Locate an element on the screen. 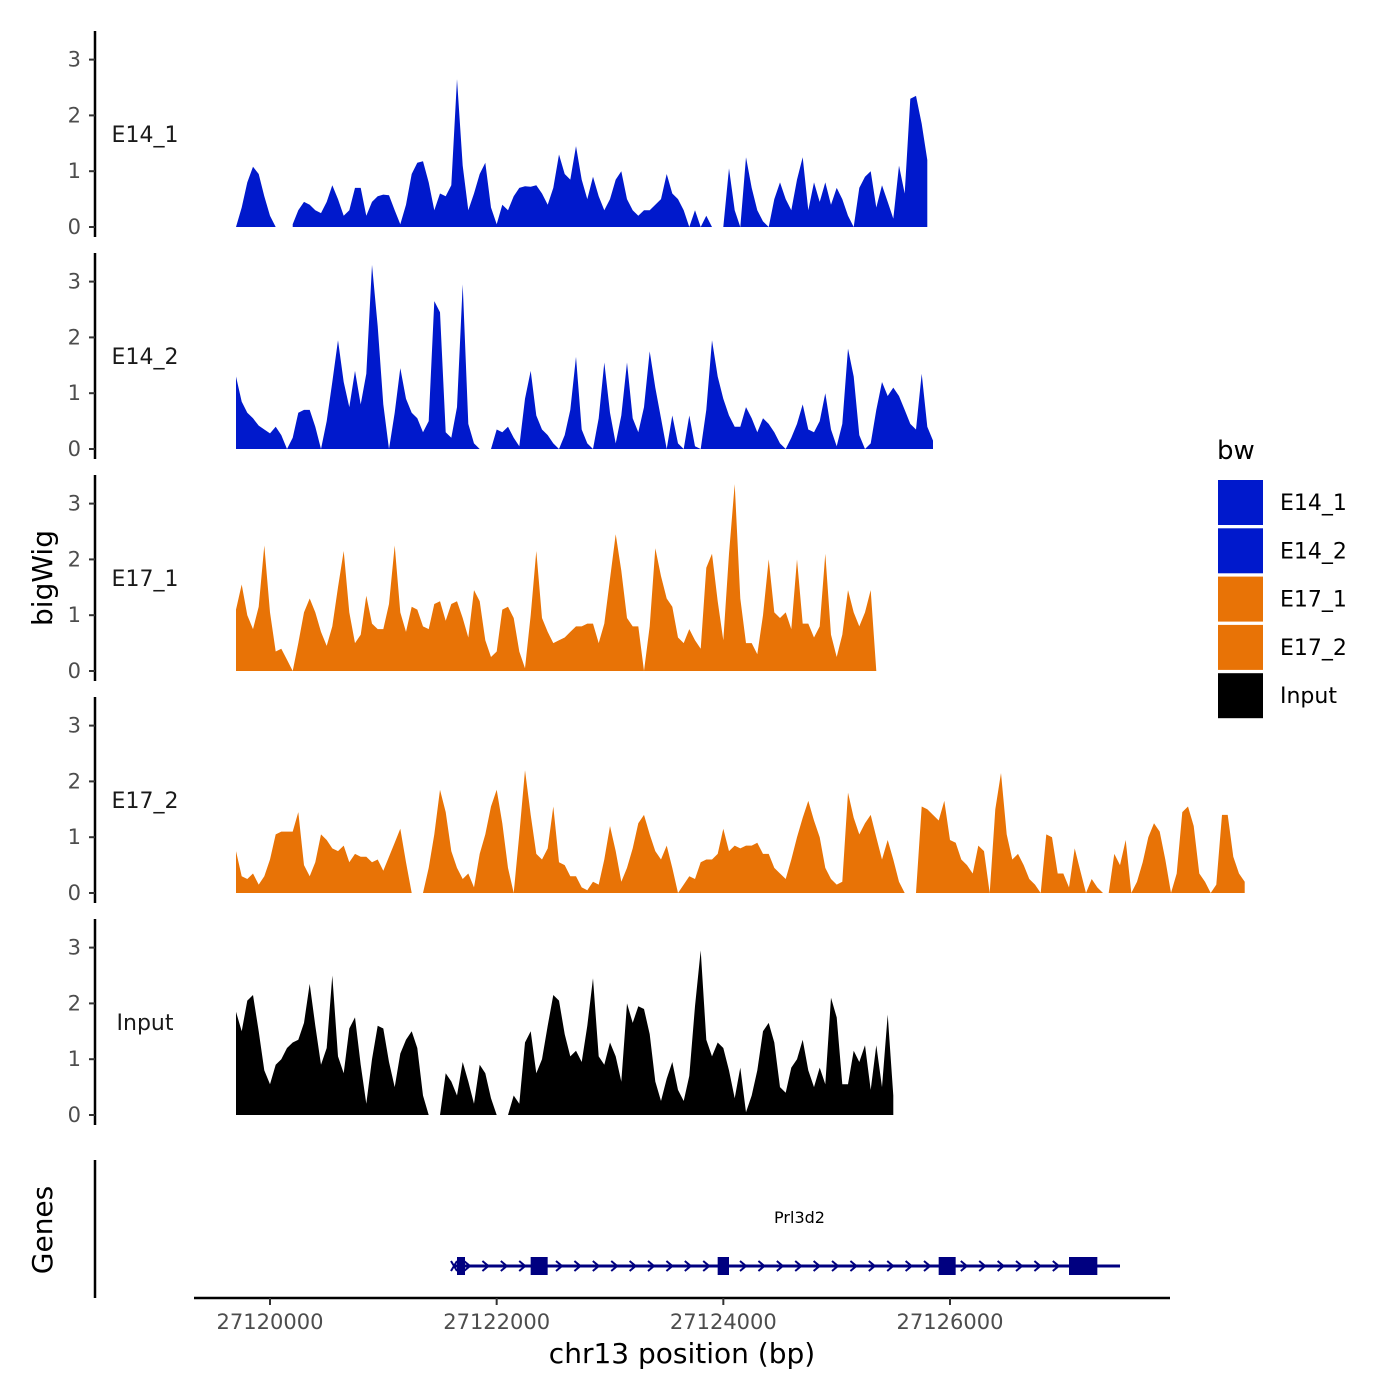  track-E17_2: 0 1 2 3 E17_2 is located at coordinates (656, 801).